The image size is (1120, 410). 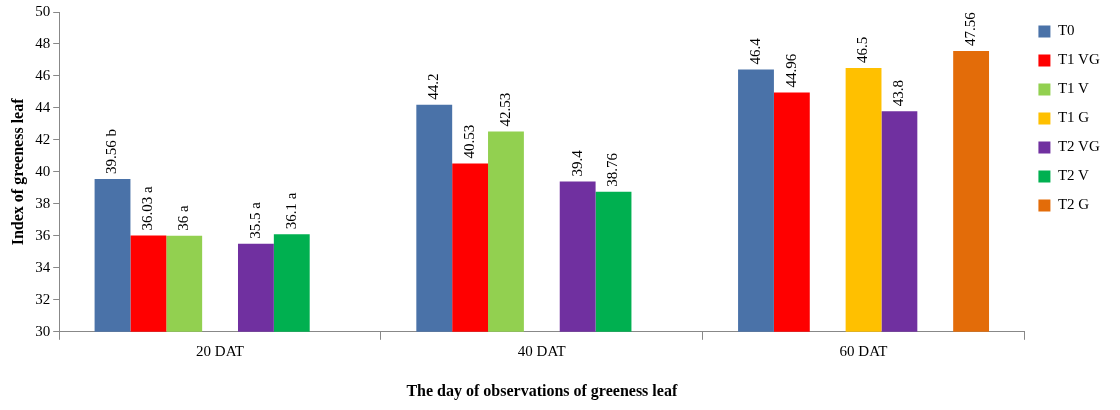 I want to click on data-label: 39.56 b, so click(x=111, y=151).